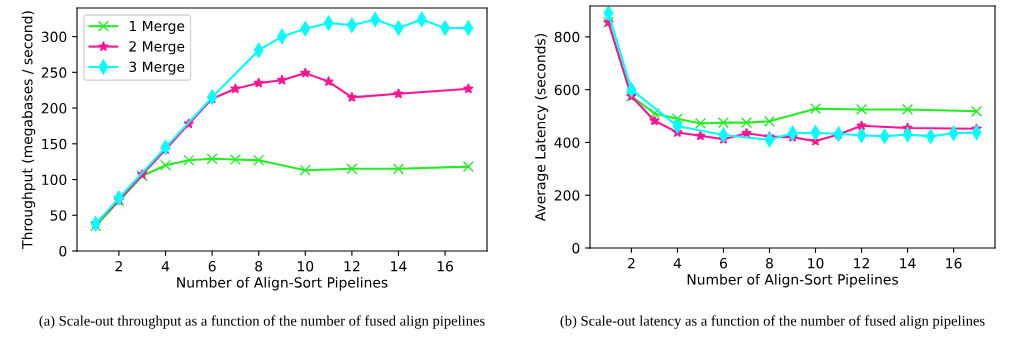  Describe the element at coordinates (157, 68) in the screenshot. I see `legend-label: 3 Merge` at that location.